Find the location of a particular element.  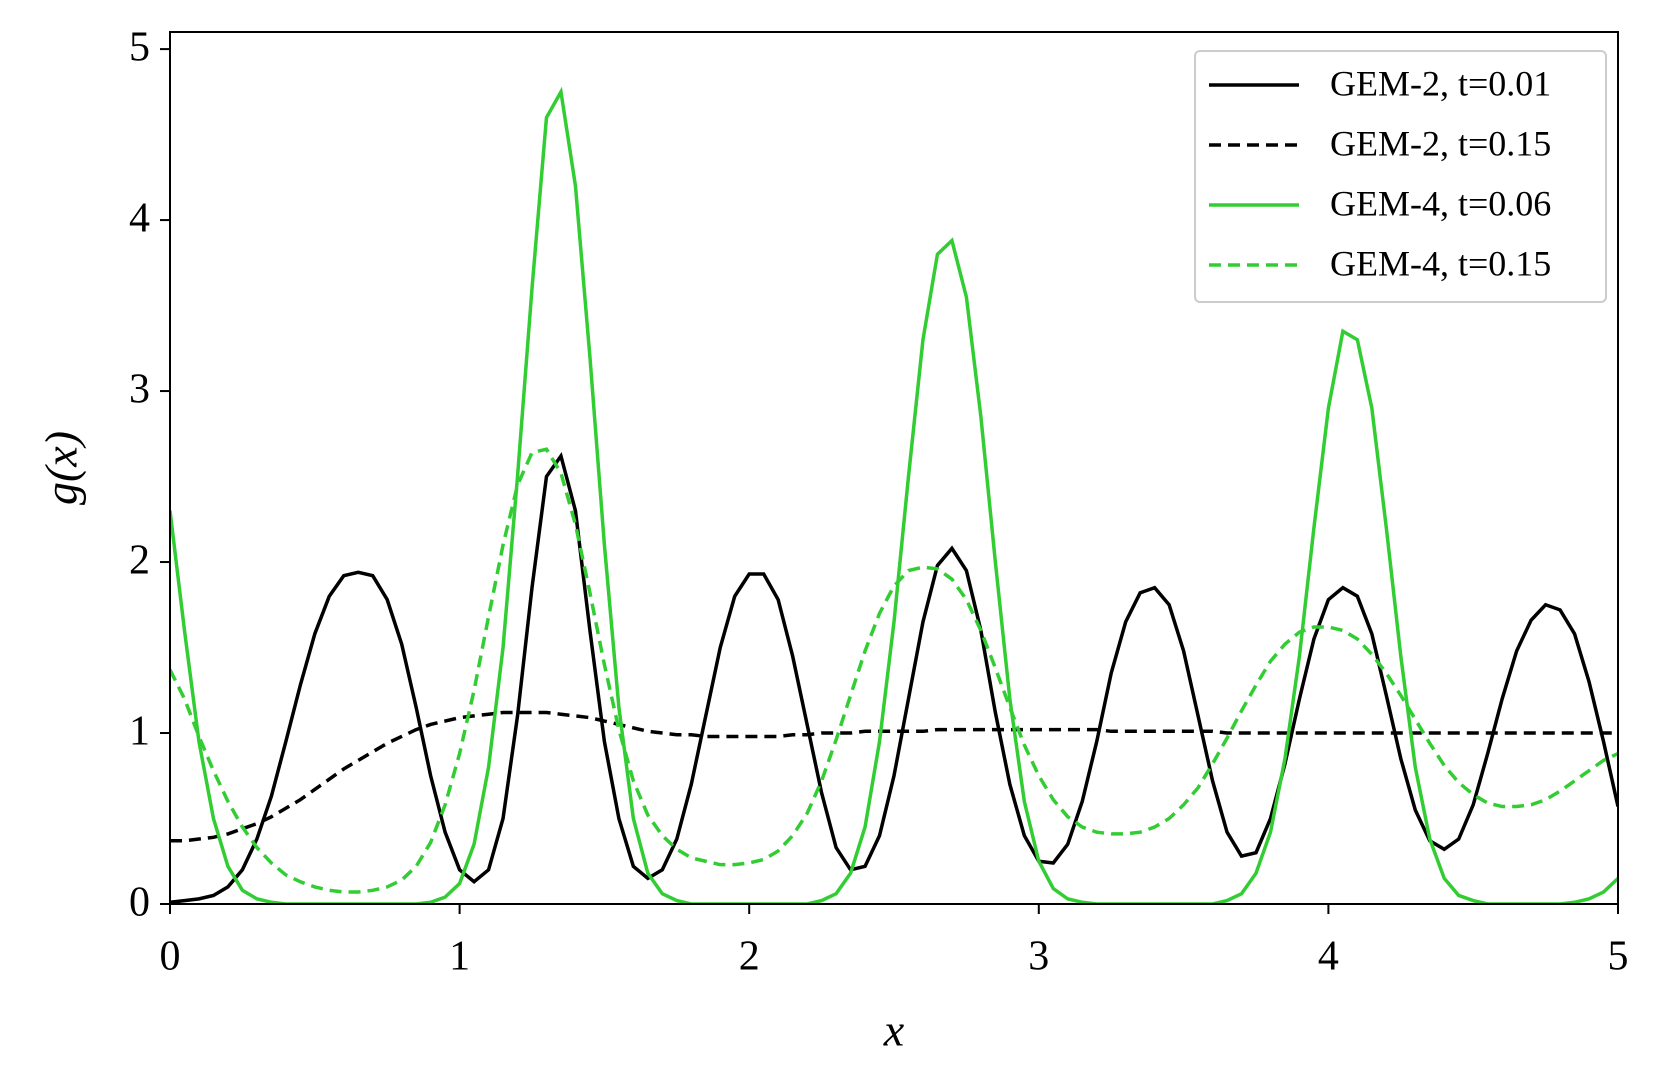

x-tick-label: 2 is located at coordinates (749, 957).